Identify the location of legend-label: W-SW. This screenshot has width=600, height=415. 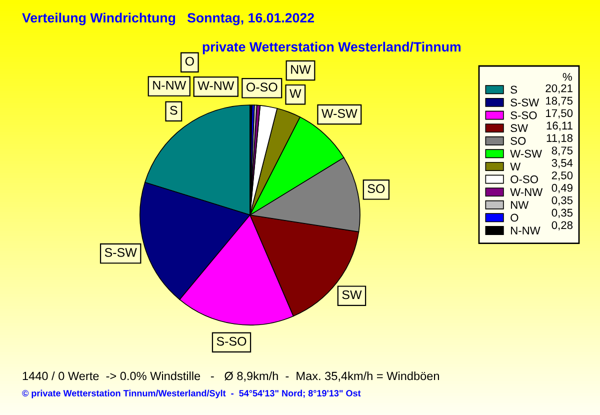
(526, 154).